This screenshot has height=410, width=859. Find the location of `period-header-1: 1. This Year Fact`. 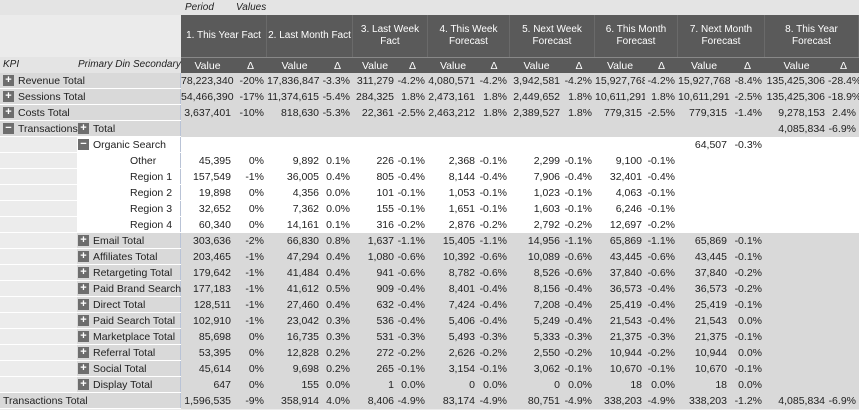

period-header-1: 1. This Year Fact is located at coordinates (224, 36).